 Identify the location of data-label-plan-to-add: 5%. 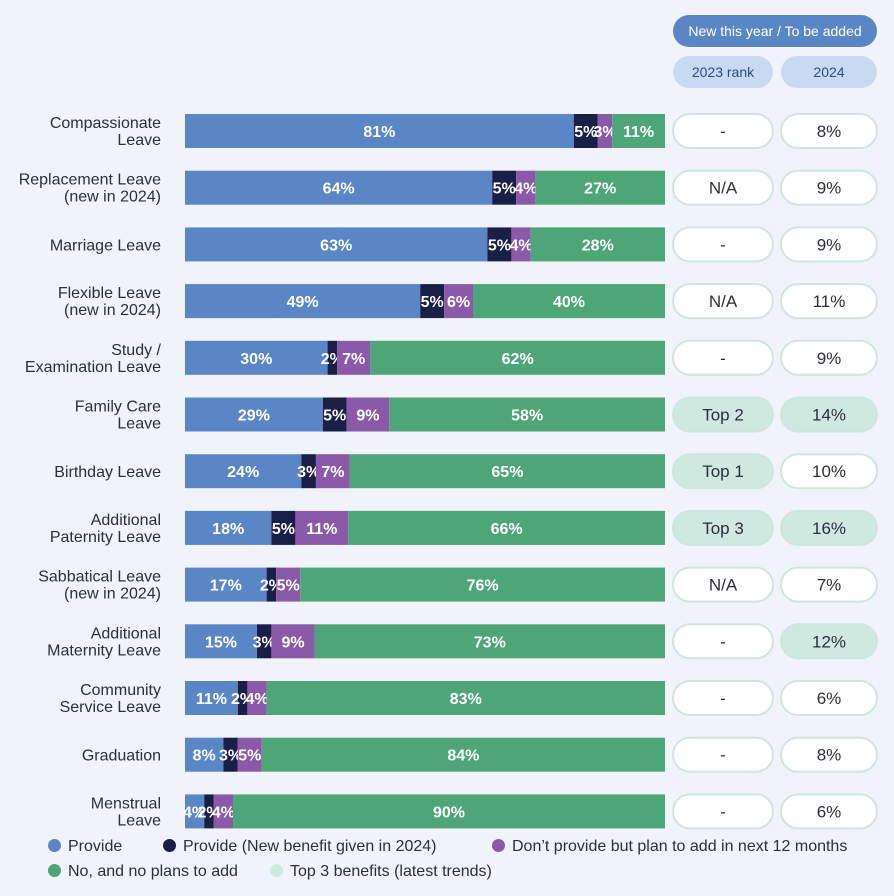
(249, 756).